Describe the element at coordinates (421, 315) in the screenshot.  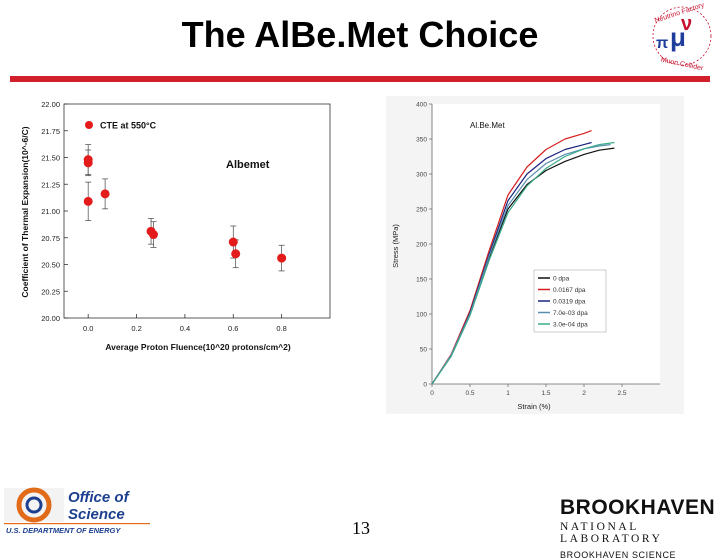
I see `chart2-y-tick-label: 100` at that location.